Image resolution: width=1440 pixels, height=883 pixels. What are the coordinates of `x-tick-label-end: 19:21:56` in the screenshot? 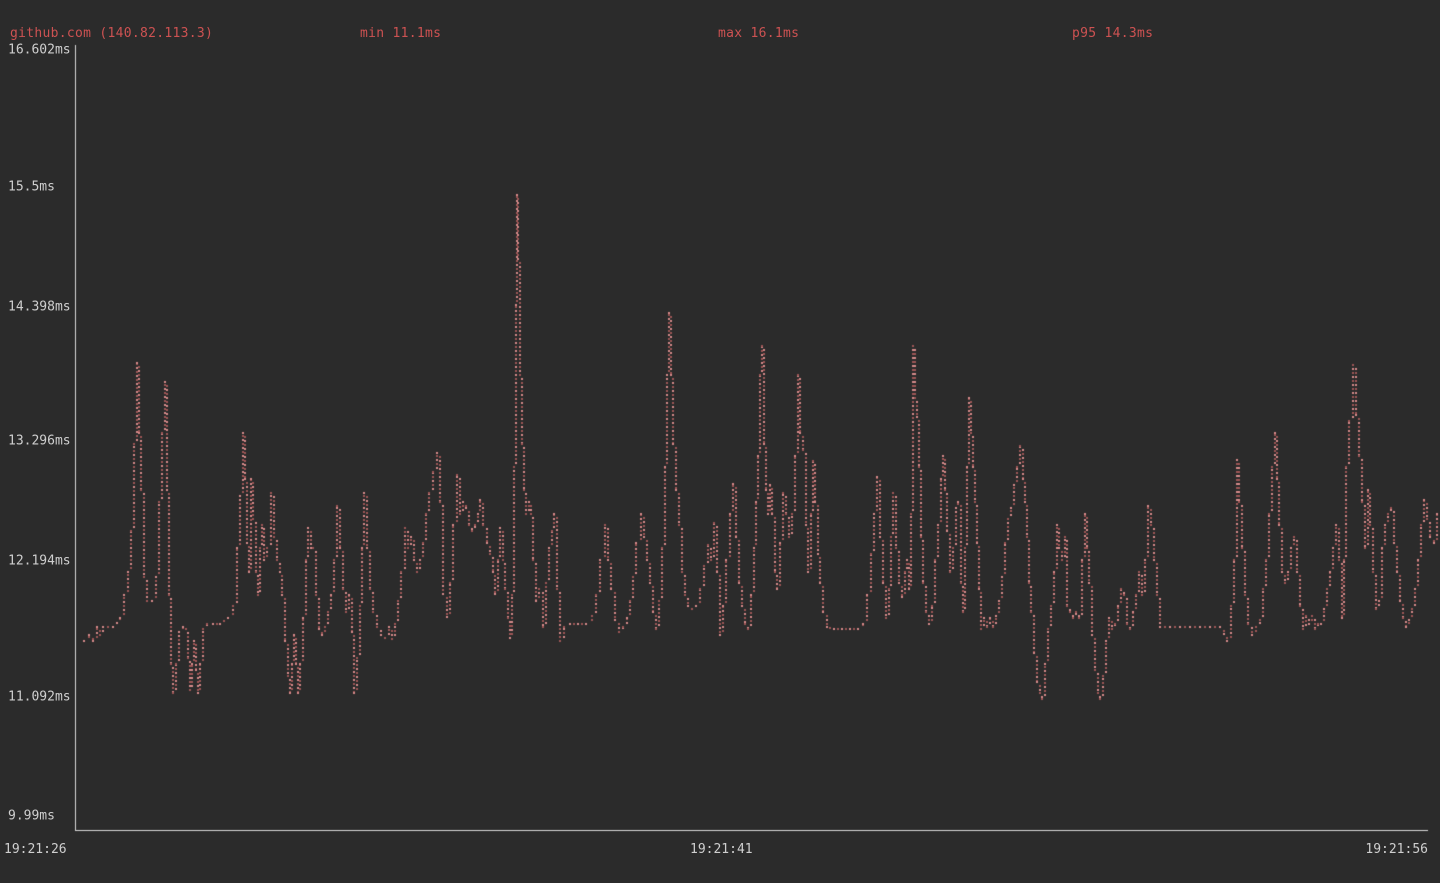 It's located at (1396, 849).